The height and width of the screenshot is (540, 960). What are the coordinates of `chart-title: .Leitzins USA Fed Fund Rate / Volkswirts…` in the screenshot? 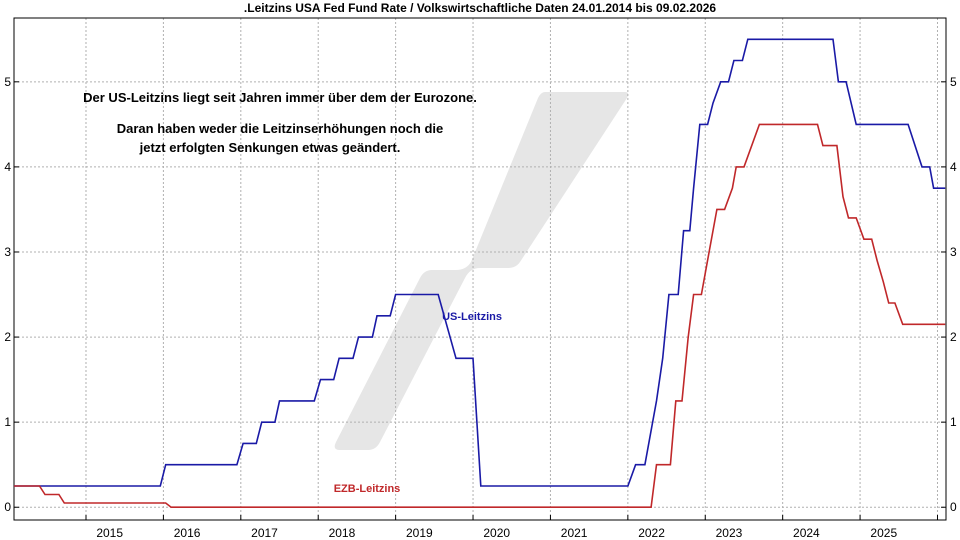 It's located at (480, 8).